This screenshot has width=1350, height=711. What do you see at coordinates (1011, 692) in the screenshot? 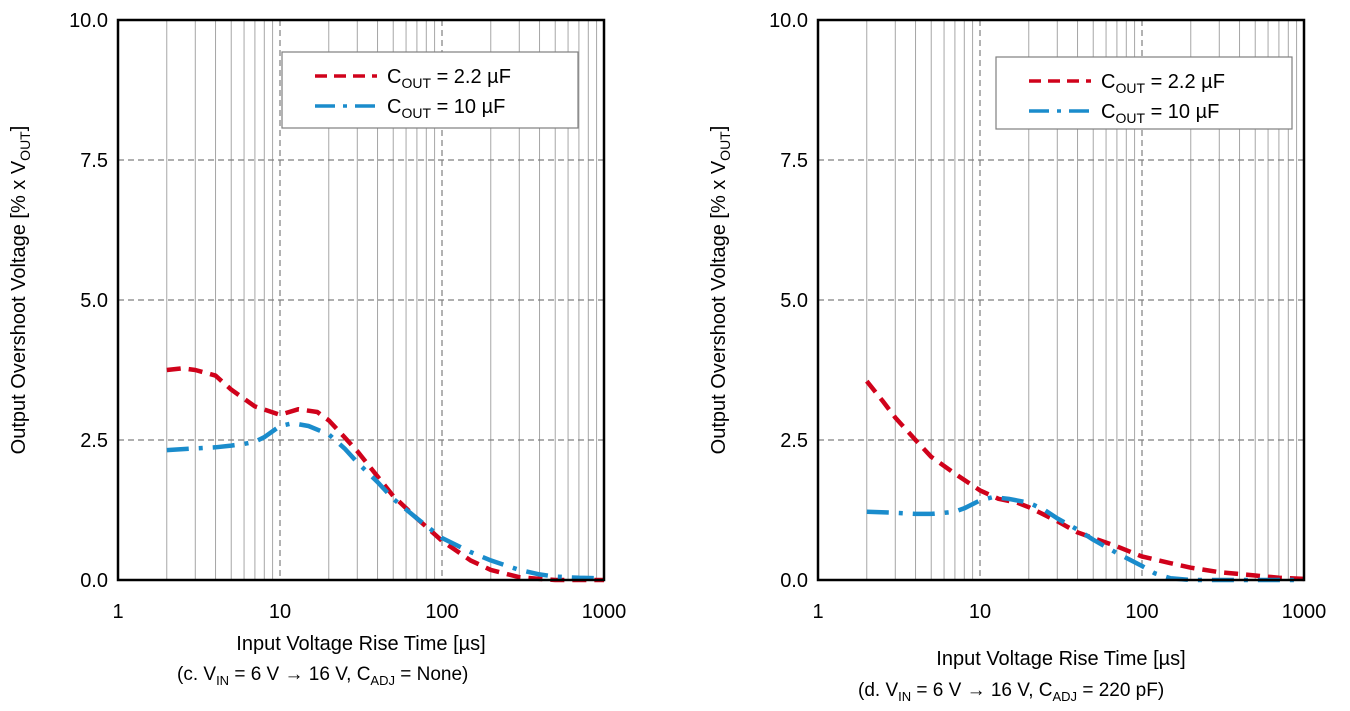
I see `chart-d-caption: (d. VIN = 6 V → 16 V, CADJ = 220 pF)` at bounding box center [1011, 692].